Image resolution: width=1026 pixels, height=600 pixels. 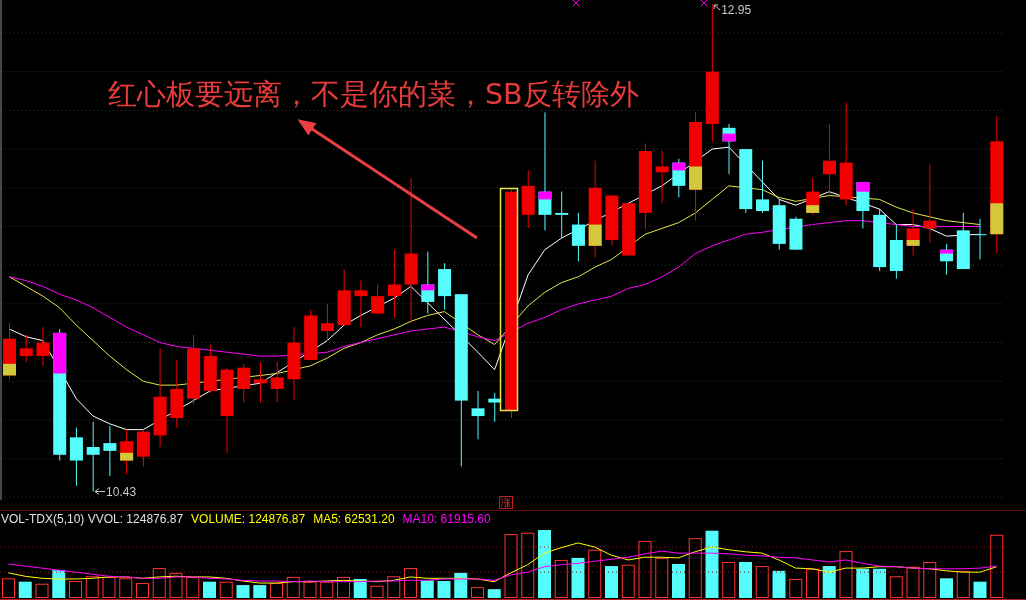 I want to click on text: MA10: 61915.60, so click(x=446, y=519).